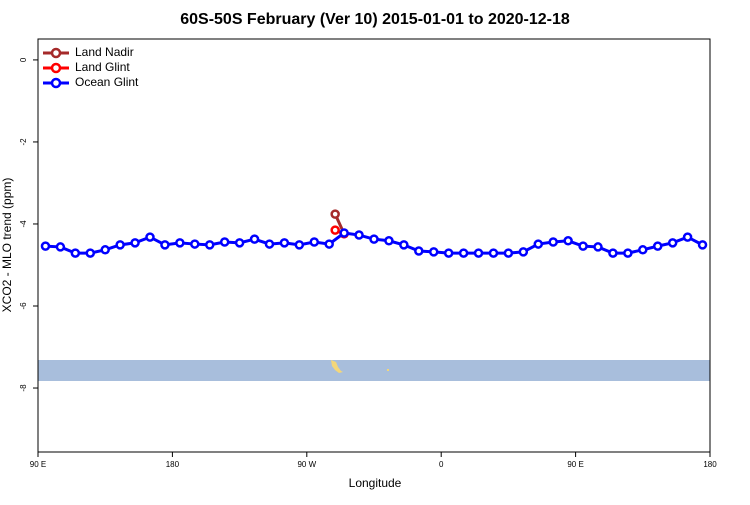 The image size is (750, 505). Describe the element at coordinates (23, 388) in the screenshot. I see `y-tick-label: -8` at that location.